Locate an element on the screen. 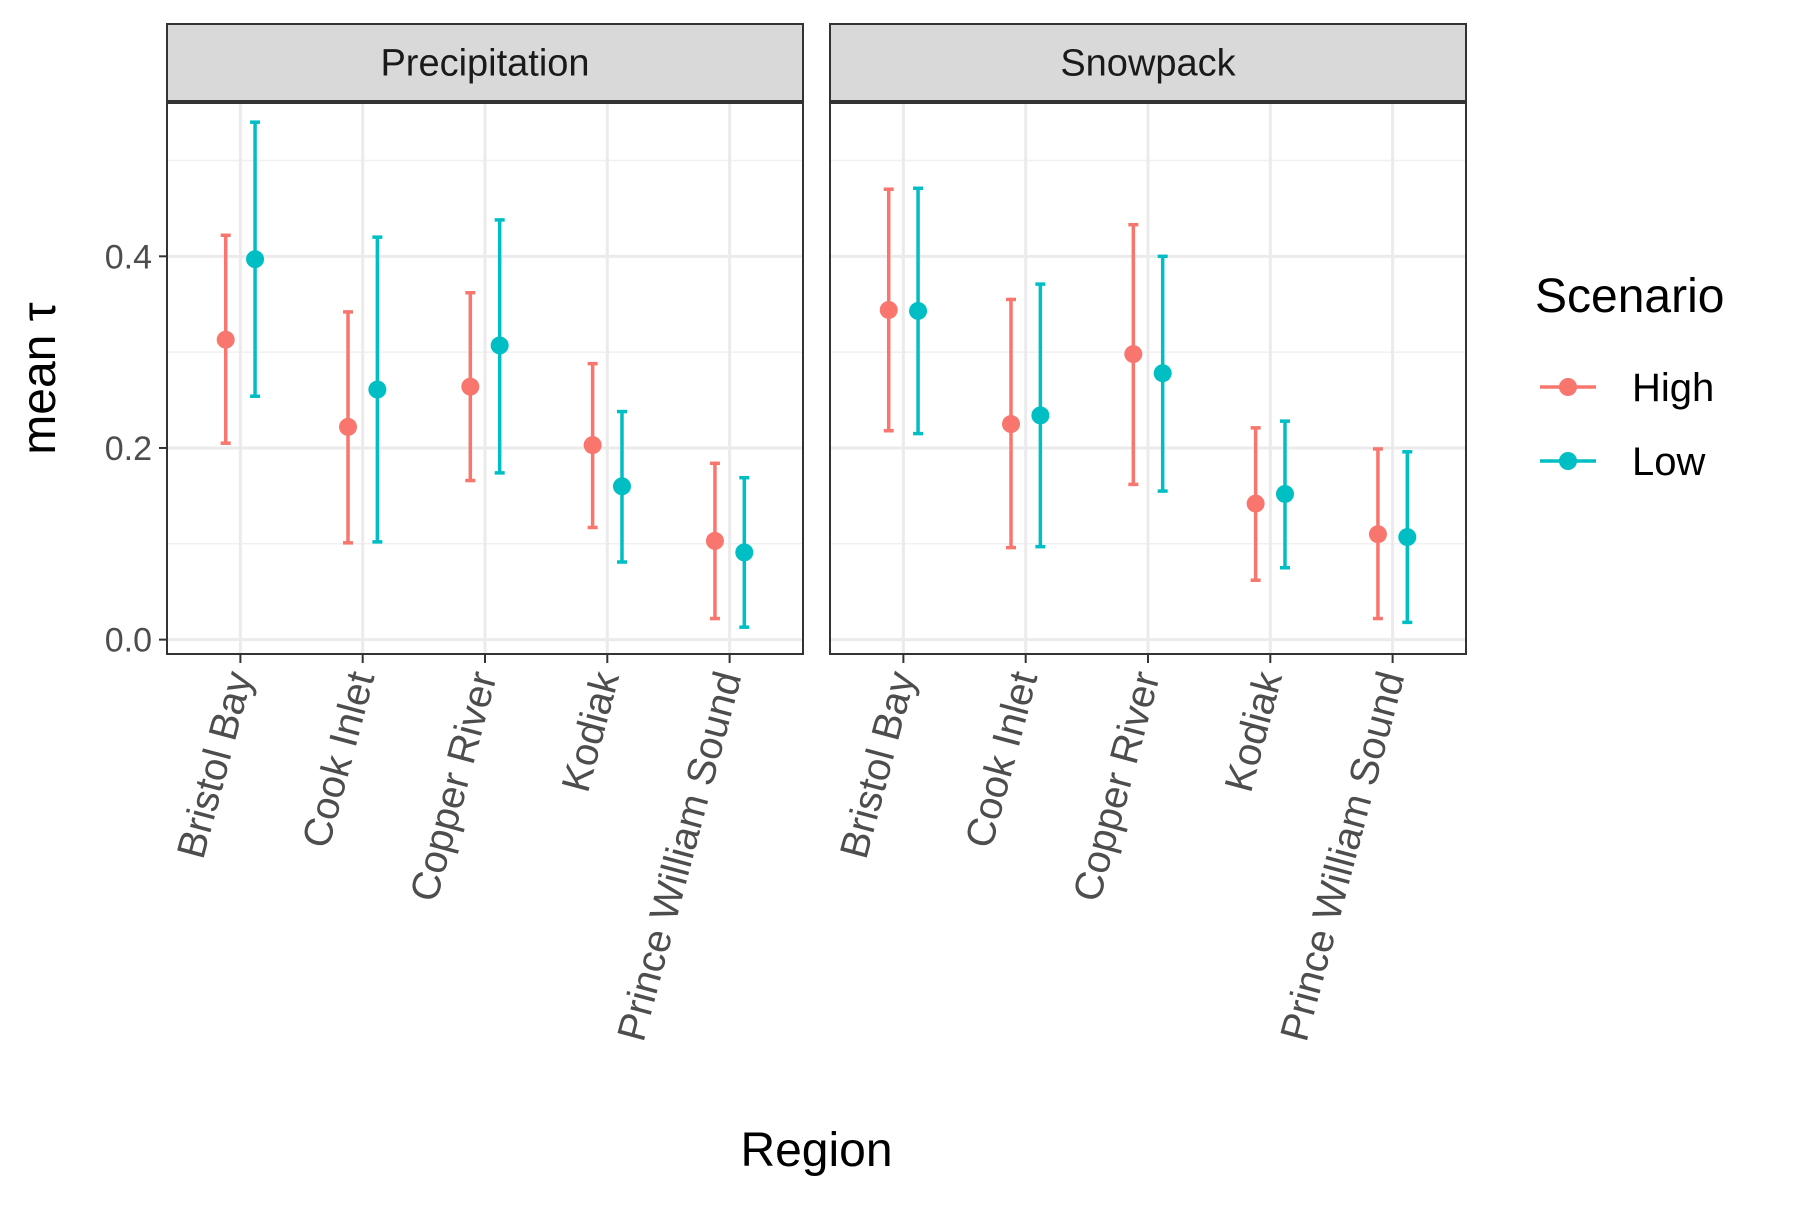 The height and width of the screenshot is (1205, 1800). y-axis-title: mean τ is located at coordinates (39, 378).